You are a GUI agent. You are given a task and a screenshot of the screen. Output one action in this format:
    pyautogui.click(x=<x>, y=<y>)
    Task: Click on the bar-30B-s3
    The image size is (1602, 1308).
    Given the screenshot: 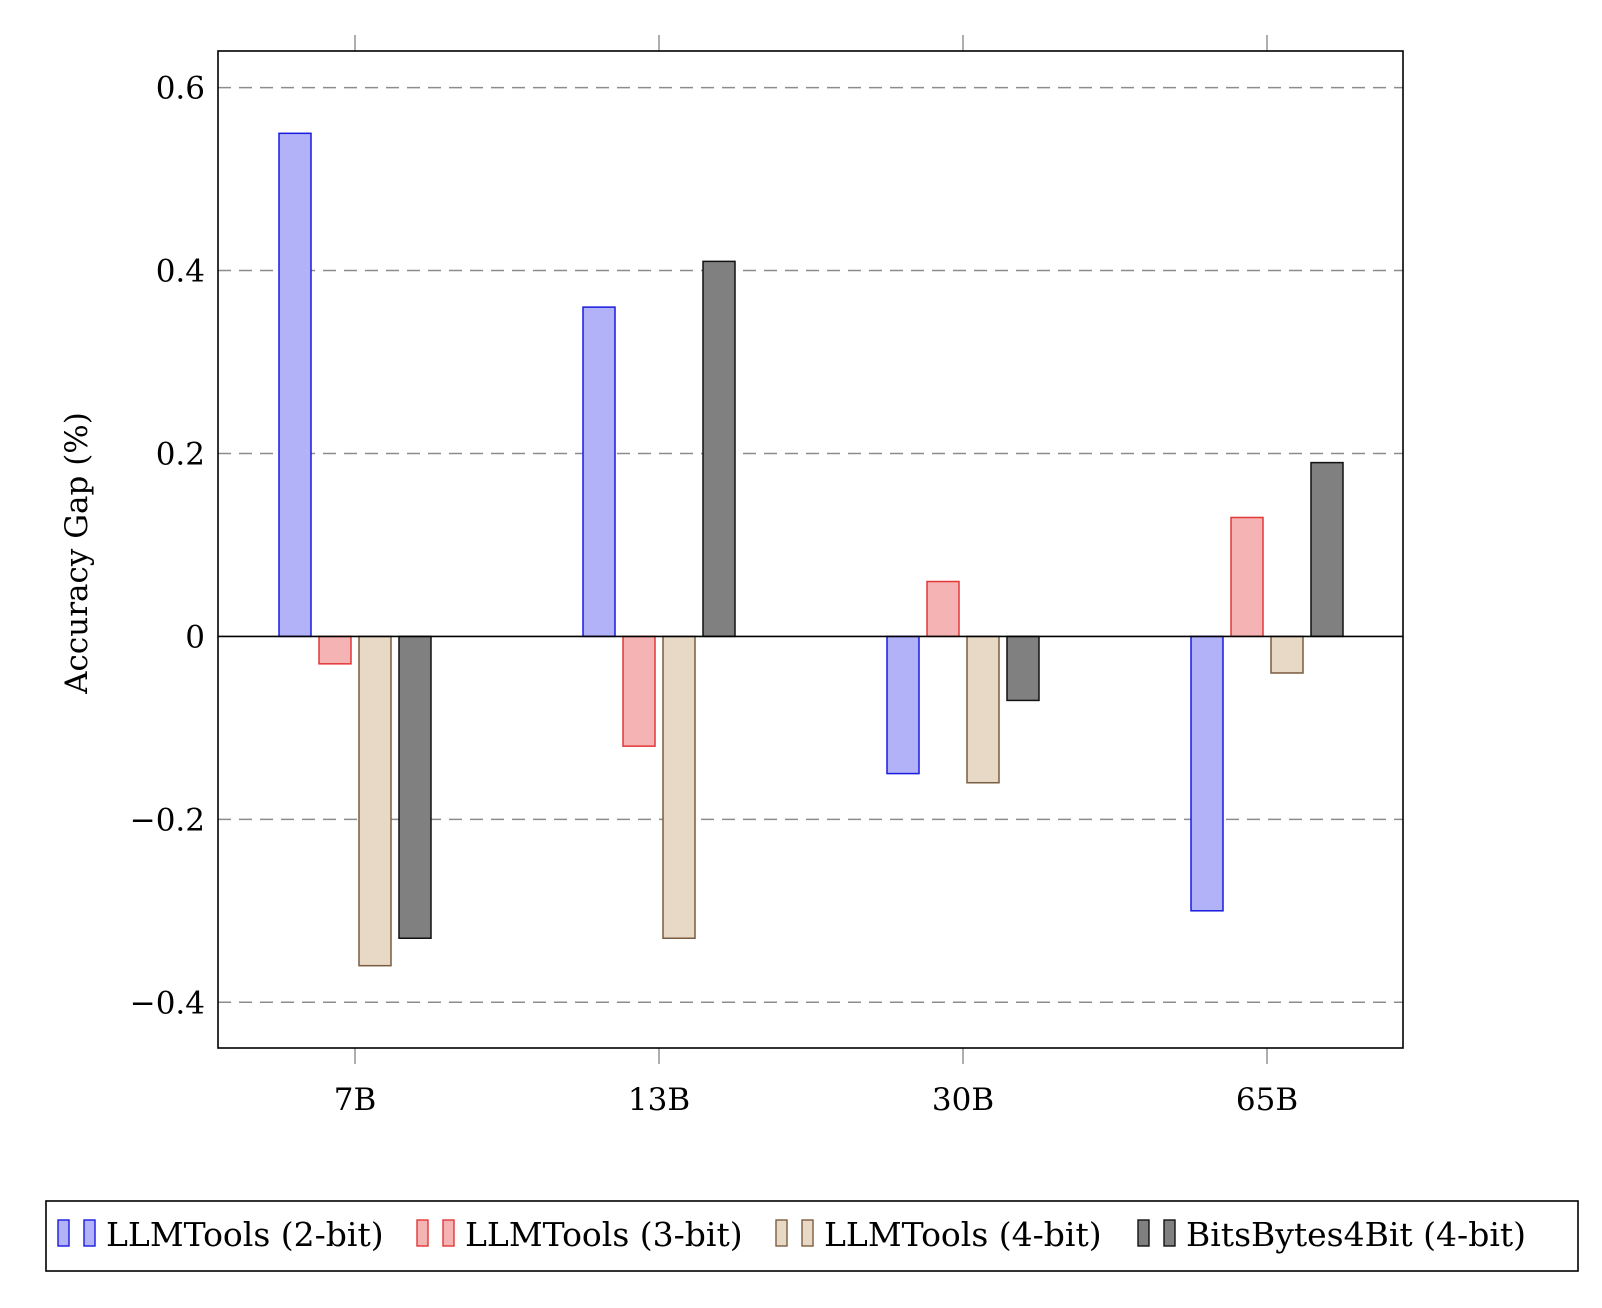 What is the action you would take?
    pyautogui.click(x=983, y=709)
    